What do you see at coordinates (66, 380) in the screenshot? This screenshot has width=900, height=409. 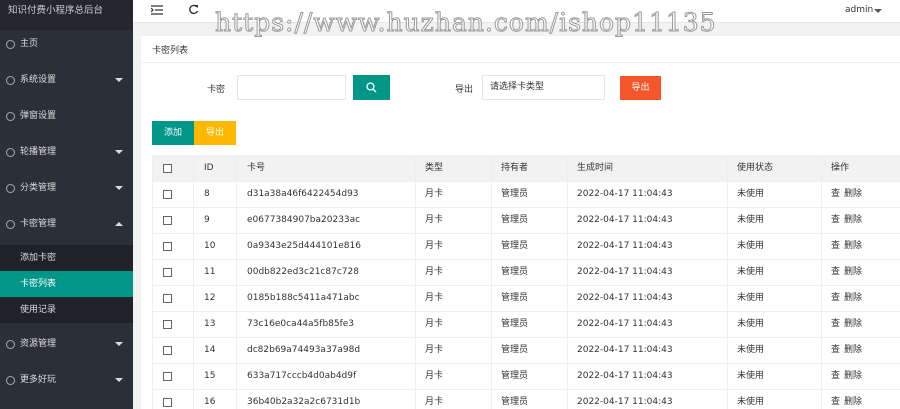 I see `menu-item: 更多好玩` at bounding box center [66, 380].